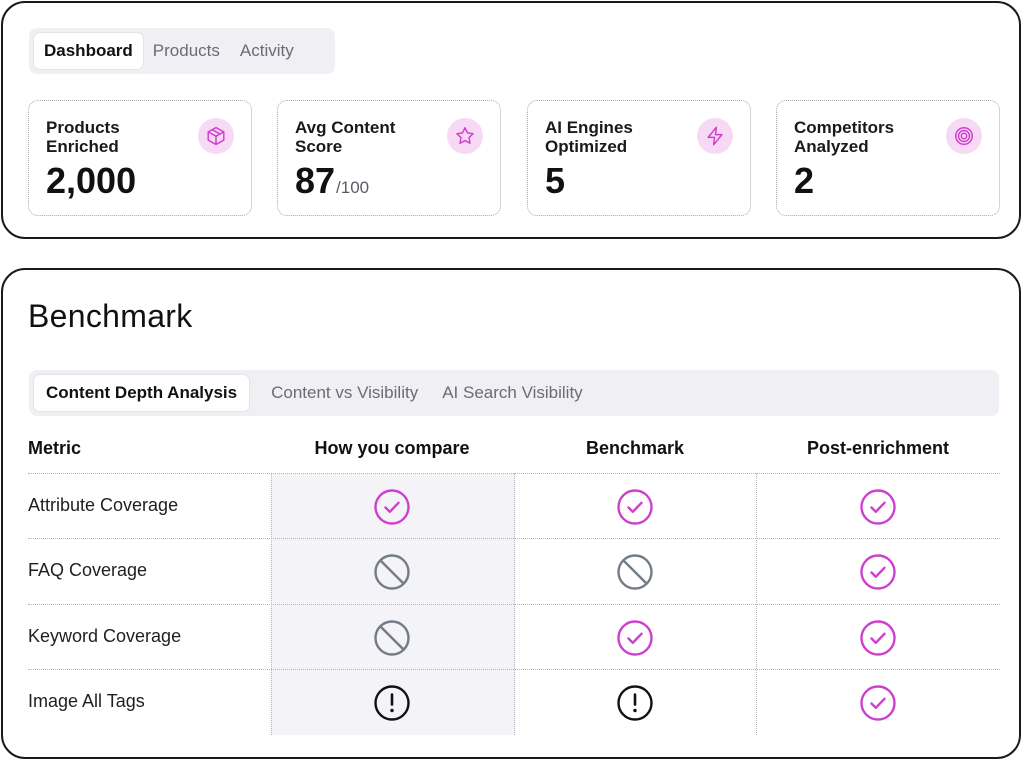 This screenshot has width=1024, height=761. Describe the element at coordinates (110, 316) in the screenshot. I see `page-title: Benchmark` at that location.